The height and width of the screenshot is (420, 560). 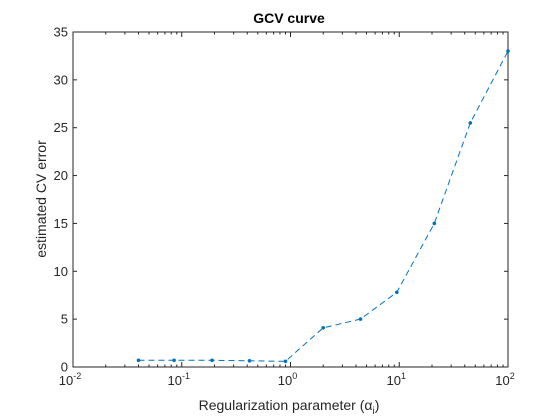 I want to click on y-tick-label: 5, so click(x=64, y=319).